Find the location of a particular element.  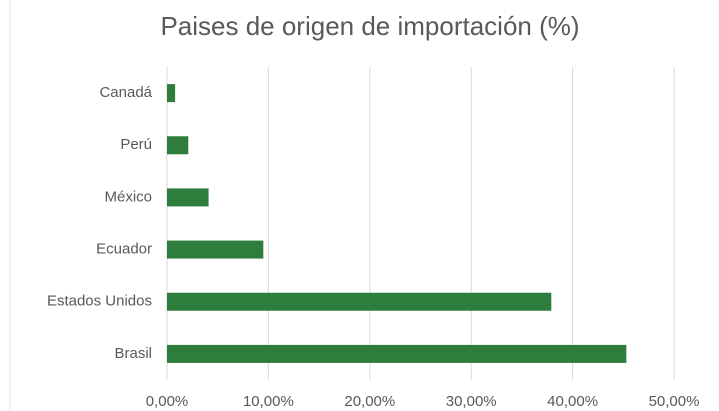

y-tick-label: Ecuador is located at coordinates (124, 249).